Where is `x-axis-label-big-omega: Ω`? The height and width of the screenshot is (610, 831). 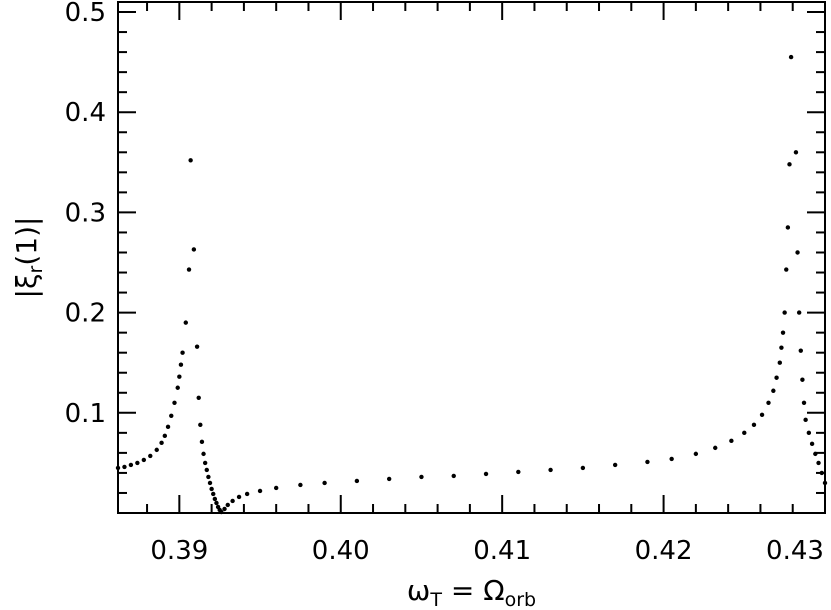
x-axis-label-big-omega: Ω is located at coordinates (493, 590).